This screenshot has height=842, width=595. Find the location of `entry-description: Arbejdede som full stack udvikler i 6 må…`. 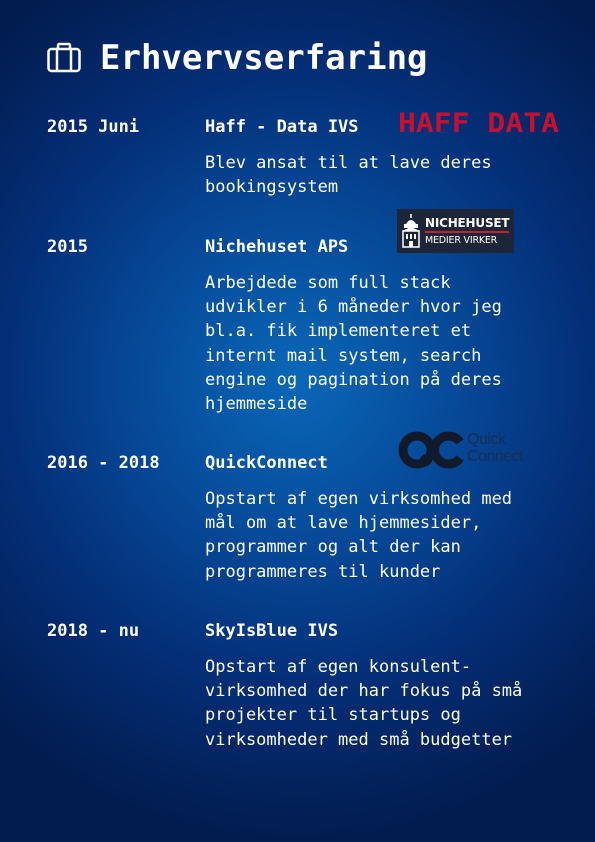

entry-description: Arbejdede som full stack udvikler i 6 må… is located at coordinates (353, 344).